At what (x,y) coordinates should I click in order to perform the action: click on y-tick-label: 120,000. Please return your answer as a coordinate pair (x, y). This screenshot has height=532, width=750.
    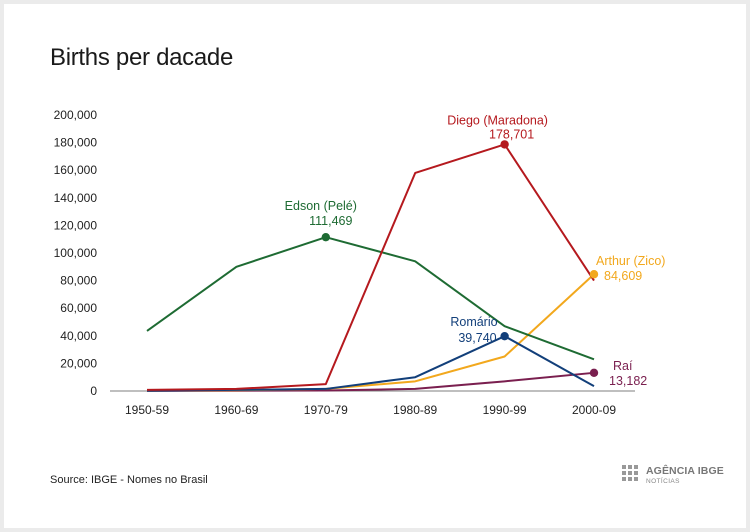
    Looking at the image, I should click on (76, 225).